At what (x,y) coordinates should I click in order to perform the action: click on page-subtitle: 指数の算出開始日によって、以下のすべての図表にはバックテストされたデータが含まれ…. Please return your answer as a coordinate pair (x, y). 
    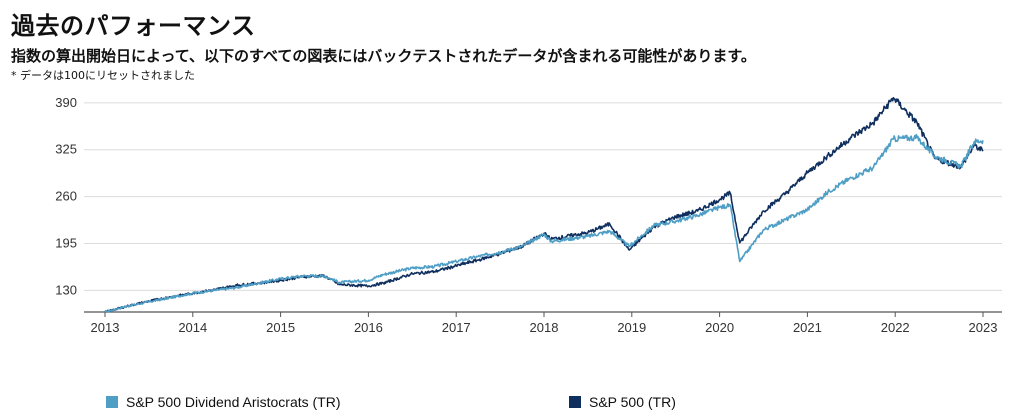
    Looking at the image, I should click on (383, 56).